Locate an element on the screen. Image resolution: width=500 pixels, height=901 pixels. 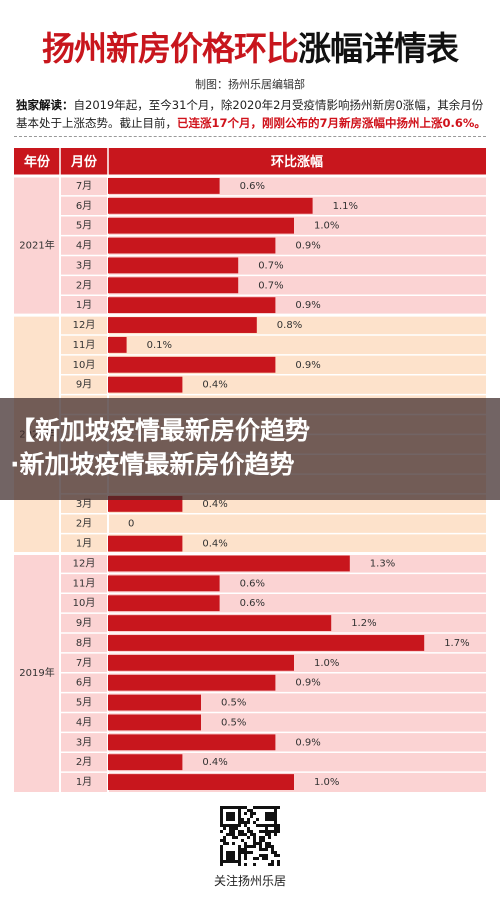
value-label: 1.0% is located at coordinates (326, 663).